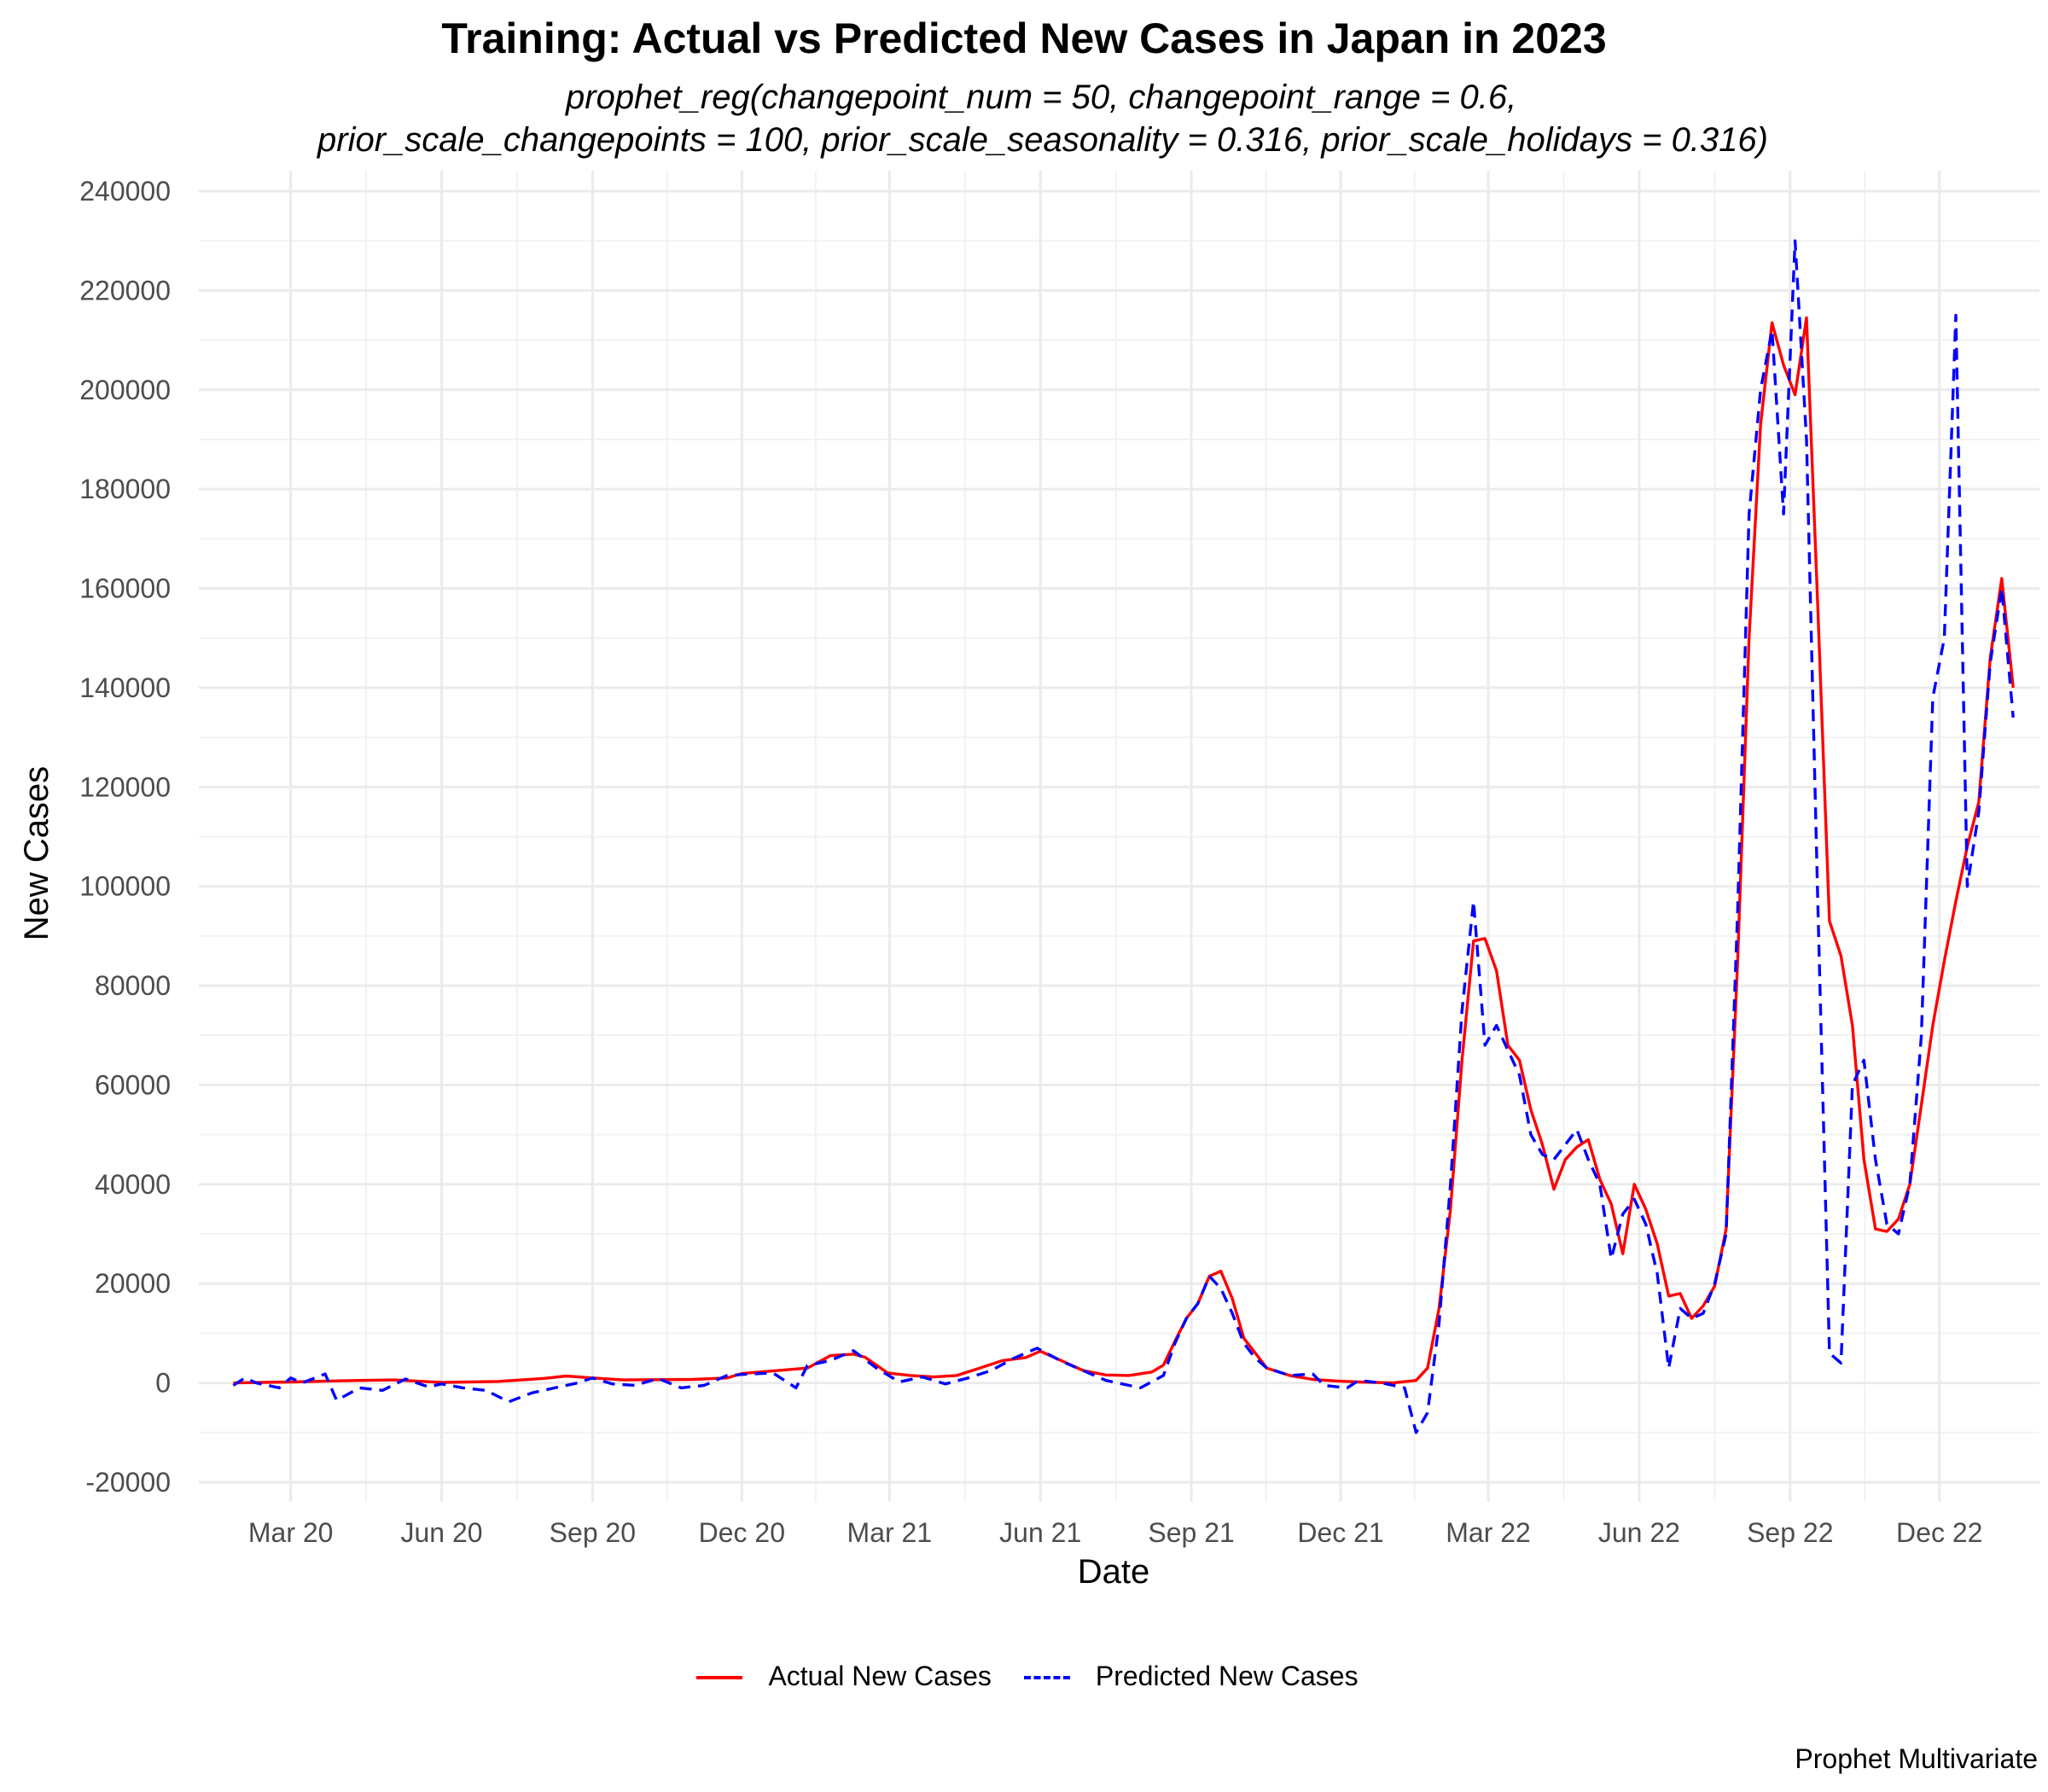 Image resolution: width=2048 pixels, height=1792 pixels. Describe the element at coordinates (890, 1532) in the screenshot. I see `x-tick-label: Mar 21` at that location.